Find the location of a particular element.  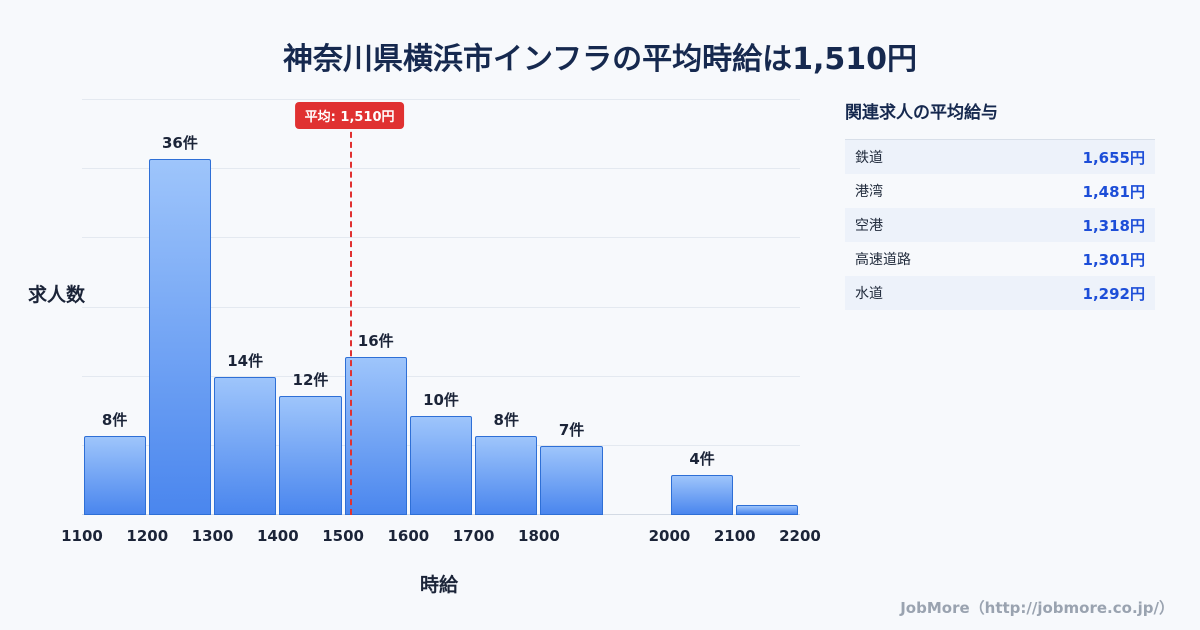

bar-value-label: 36件 is located at coordinates (179, 143).